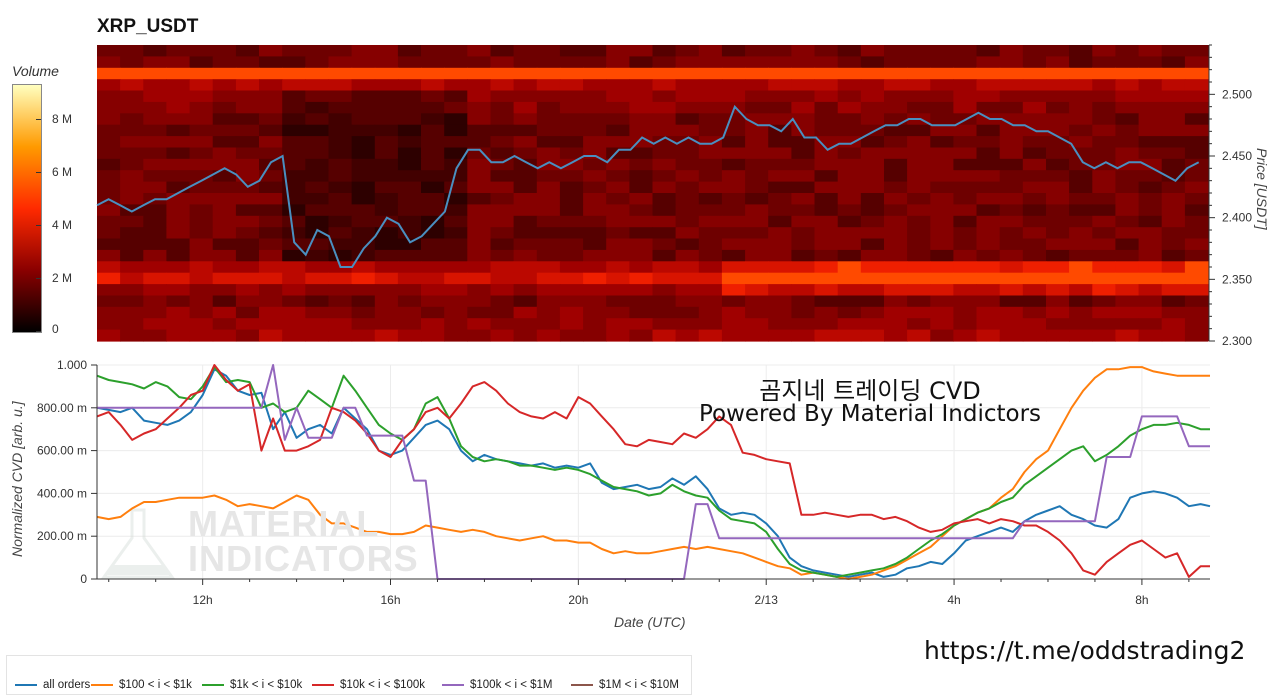 Image resolution: width=1280 pixels, height=695 pixels. I want to click on colorbar-tick-label: 2 M, so click(62, 277).